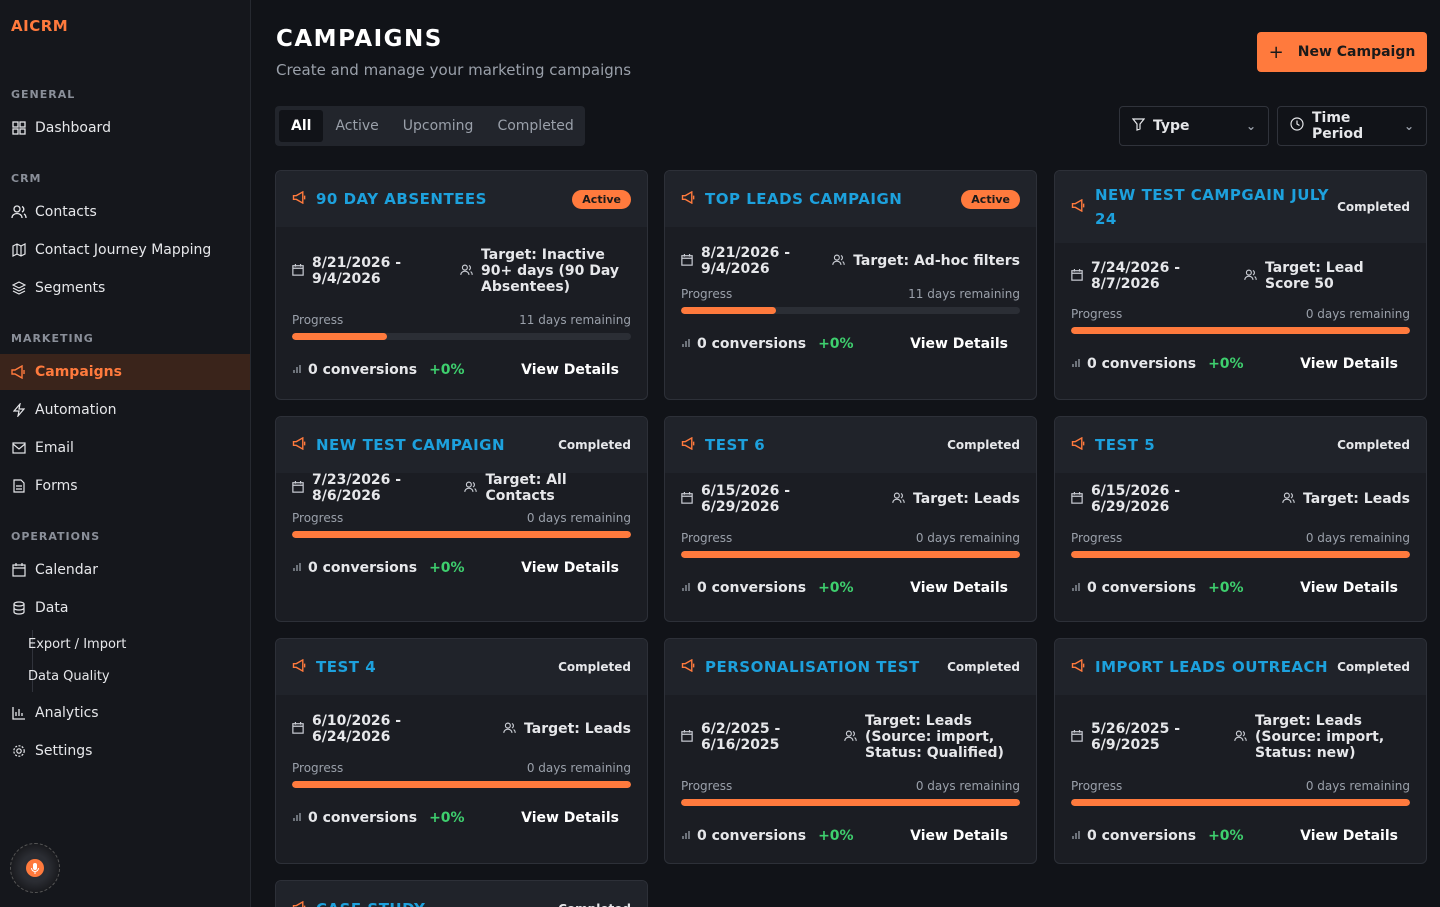 This screenshot has height=907, width=1440. What do you see at coordinates (19, 608) in the screenshot?
I see `database-icon` at bounding box center [19, 608].